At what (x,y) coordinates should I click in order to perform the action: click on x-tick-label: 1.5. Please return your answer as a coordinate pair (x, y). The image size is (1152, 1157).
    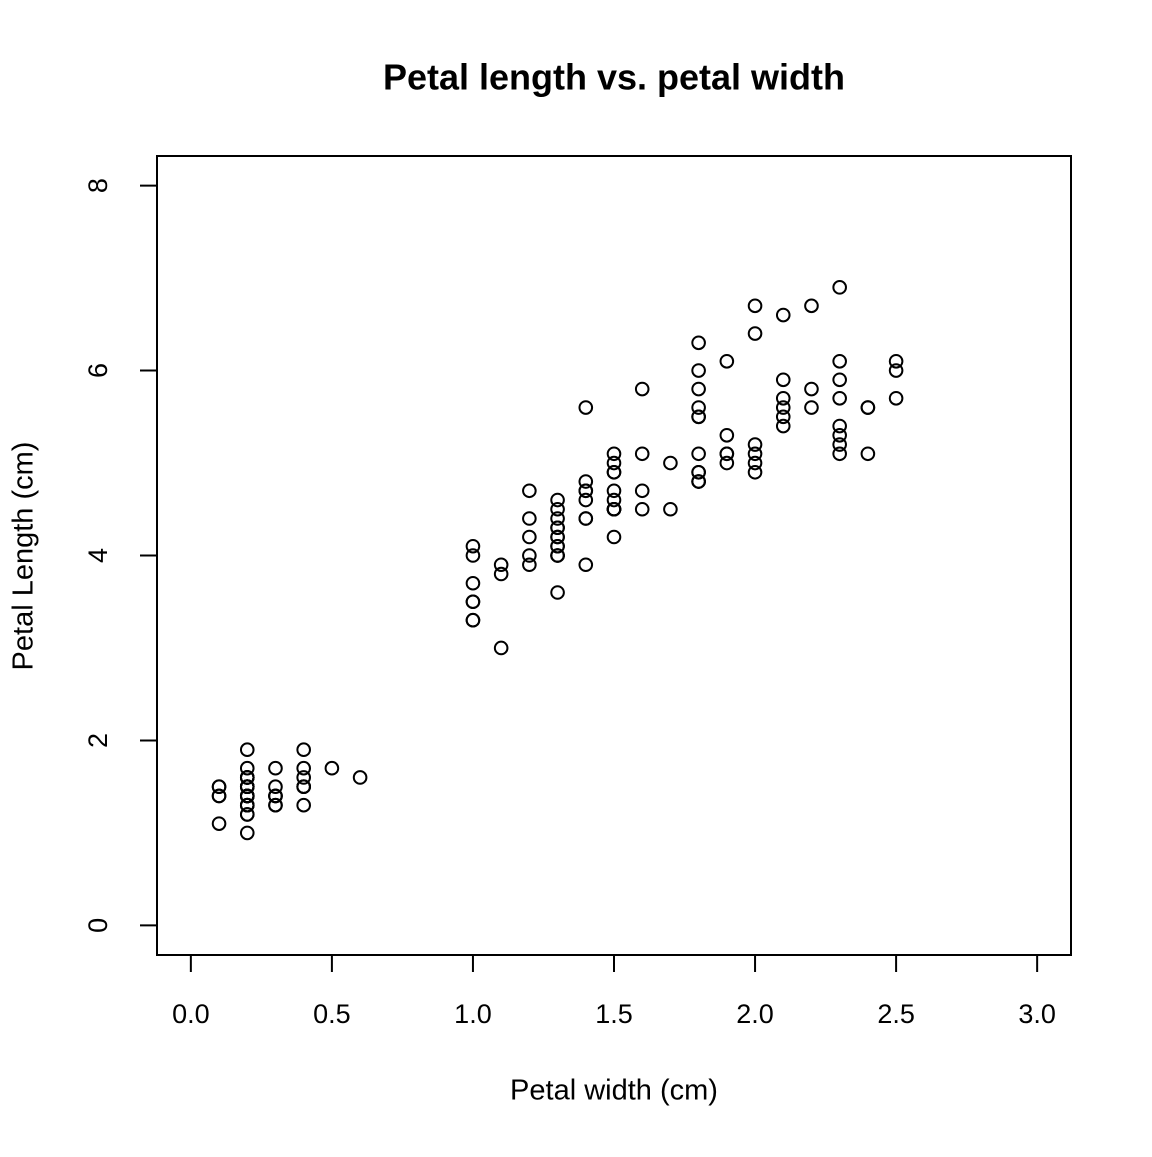
    Looking at the image, I should click on (614, 1014).